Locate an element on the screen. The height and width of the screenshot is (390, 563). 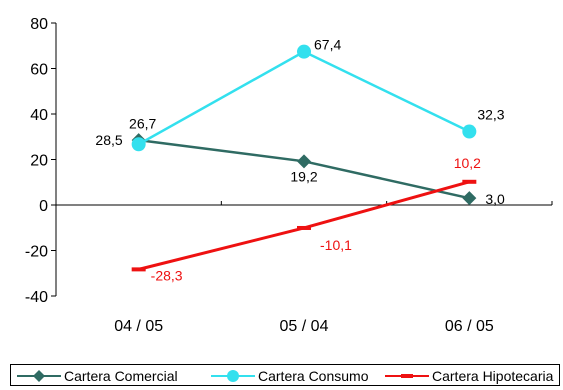
y-tick-label: -40 is located at coordinates (36, 297).